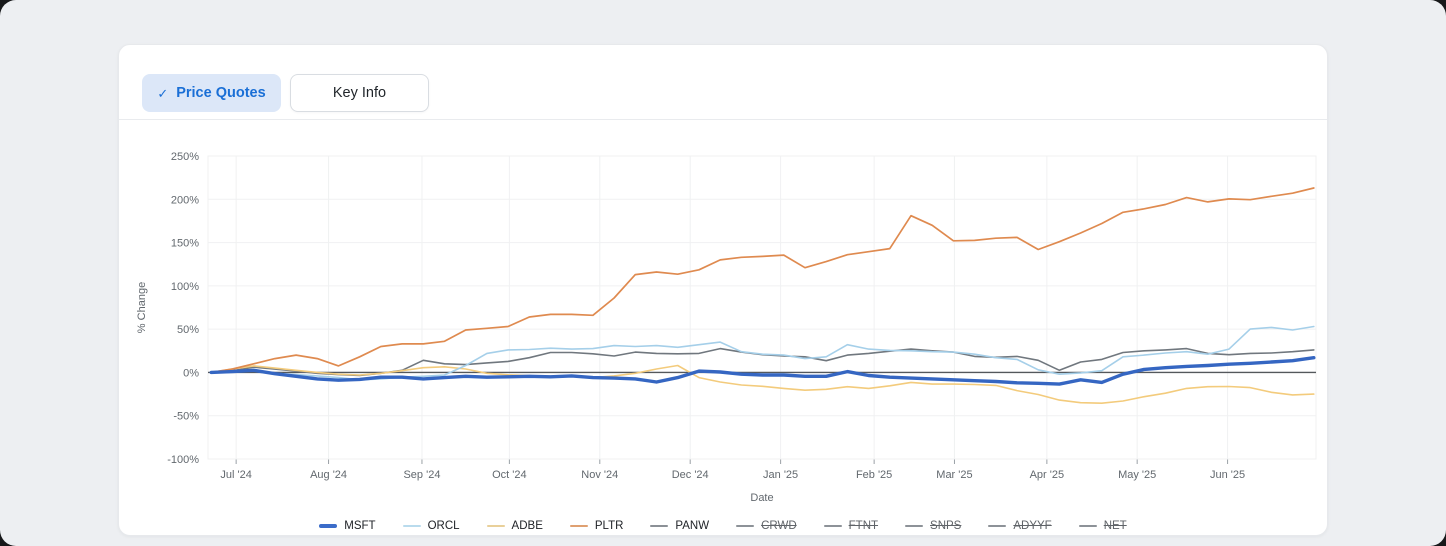  What do you see at coordinates (186, 417) in the screenshot?
I see `y-tick-label: -50%` at bounding box center [186, 417].